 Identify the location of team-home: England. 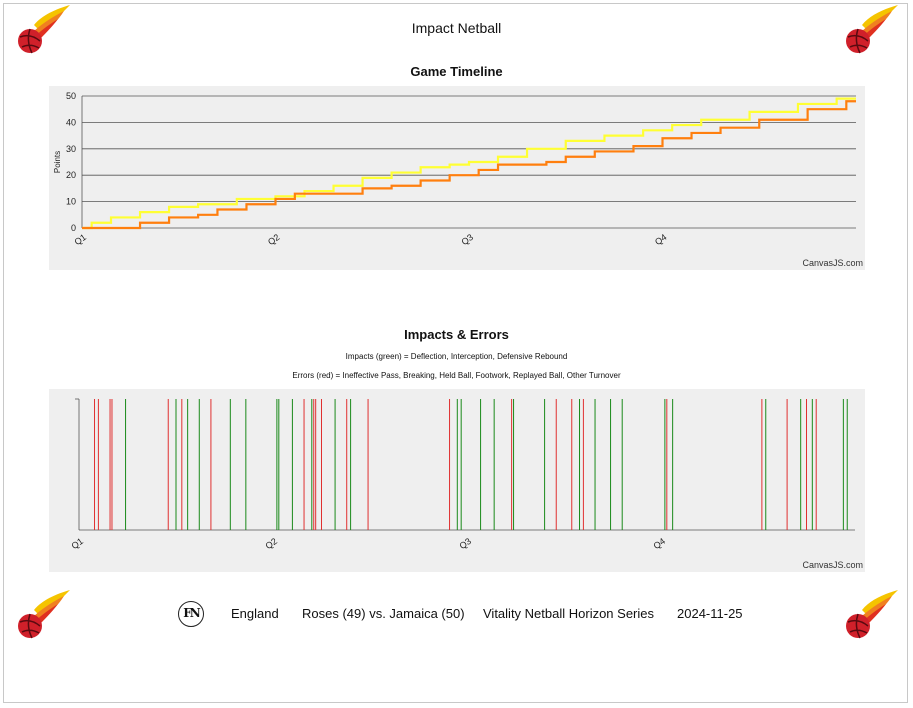
(255, 613).